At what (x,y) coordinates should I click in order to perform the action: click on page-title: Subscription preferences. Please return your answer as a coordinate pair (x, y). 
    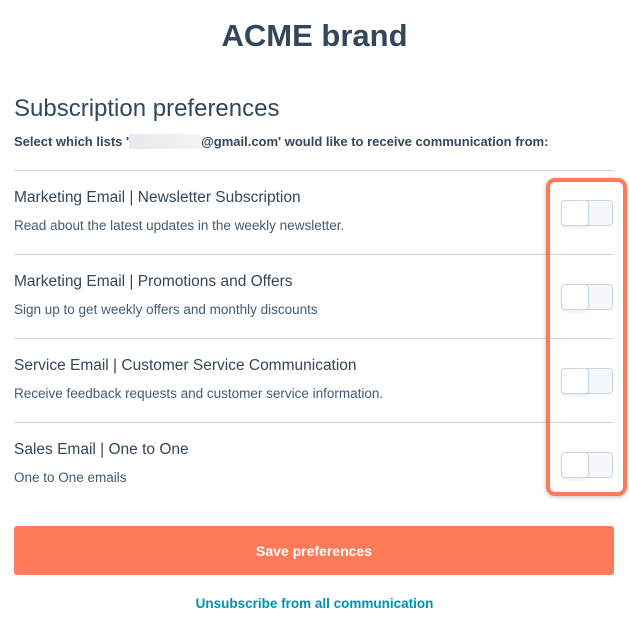
    Looking at the image, I should click on (147, 108).